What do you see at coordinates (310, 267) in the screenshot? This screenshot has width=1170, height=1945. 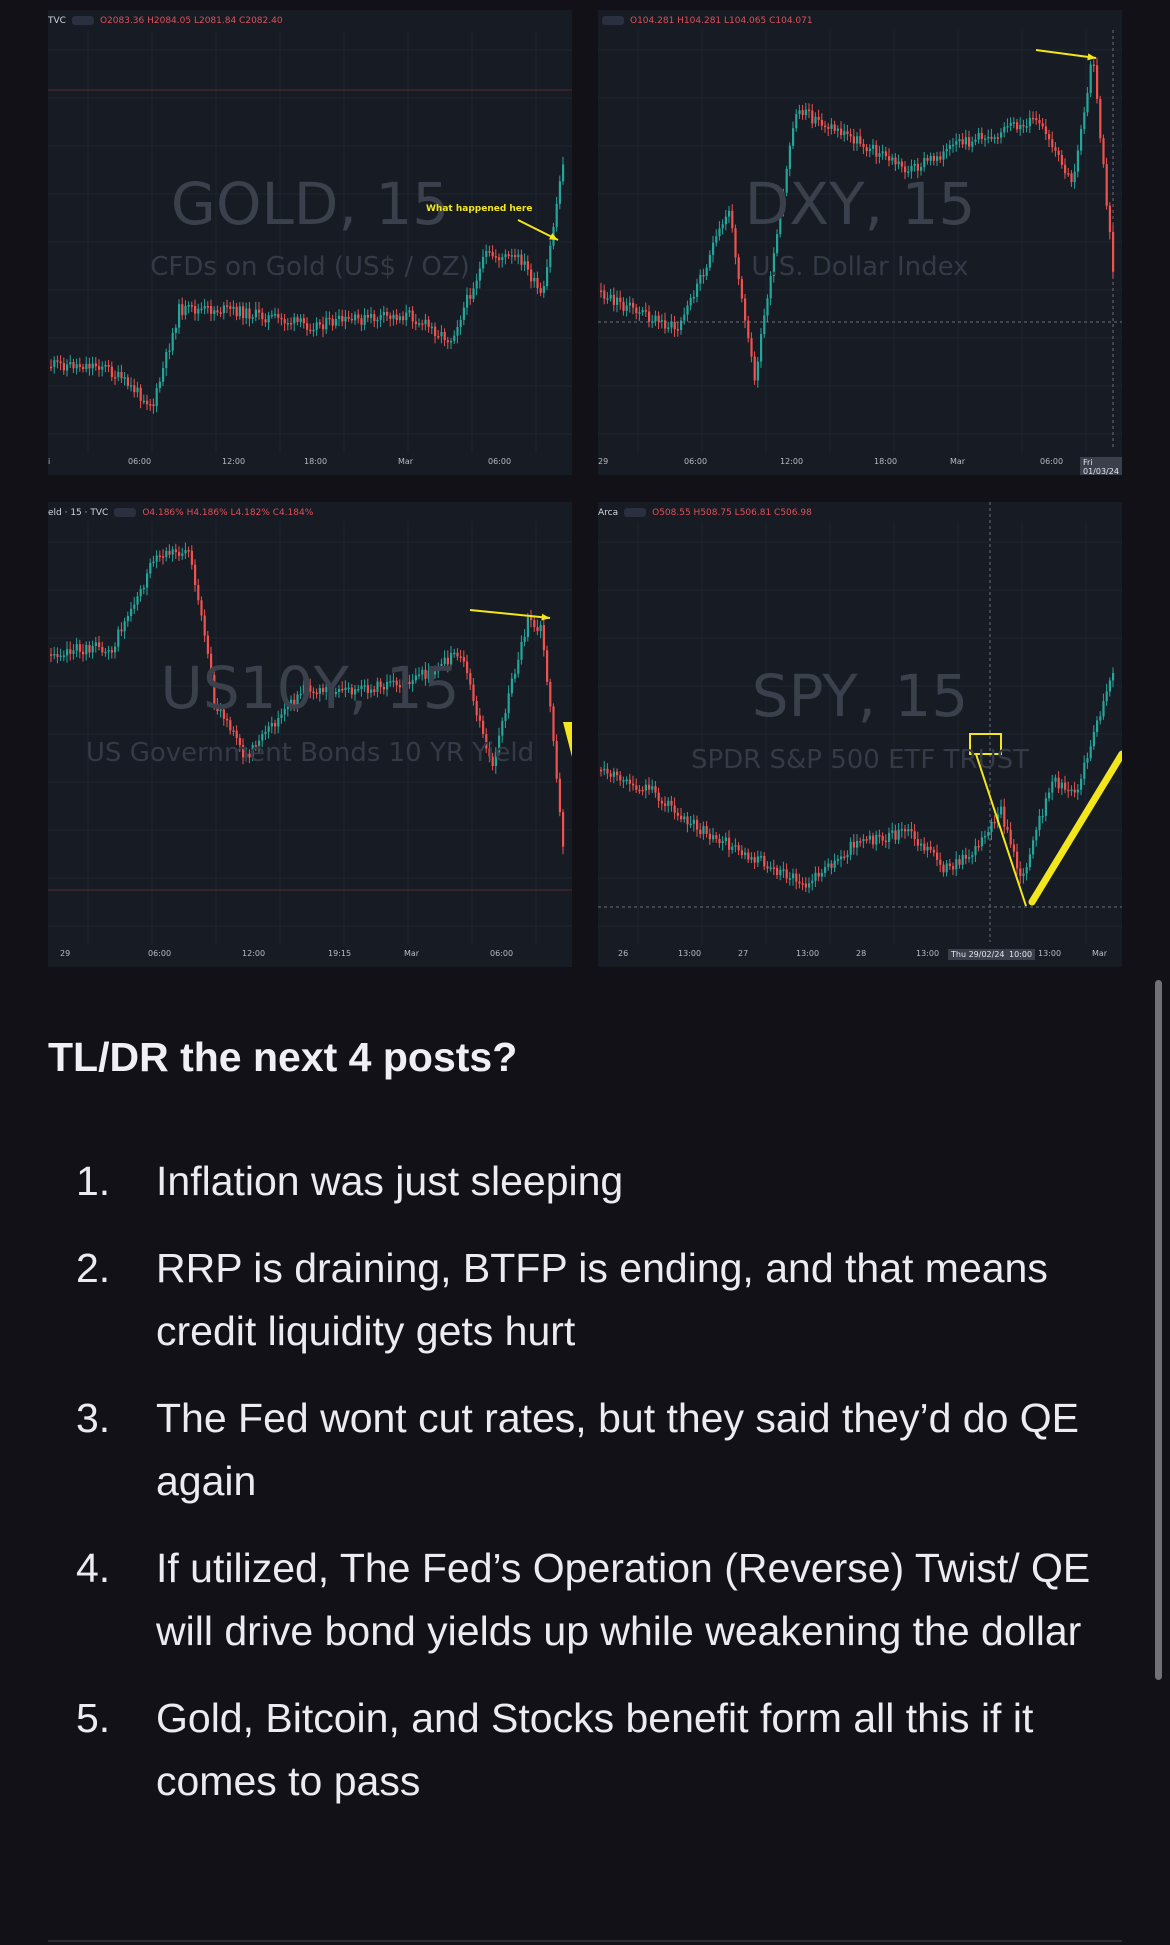 I see `gold-watermark-subtitle: CFDs on Gold (US$ / OZ)` at bounding box center [310, 267].